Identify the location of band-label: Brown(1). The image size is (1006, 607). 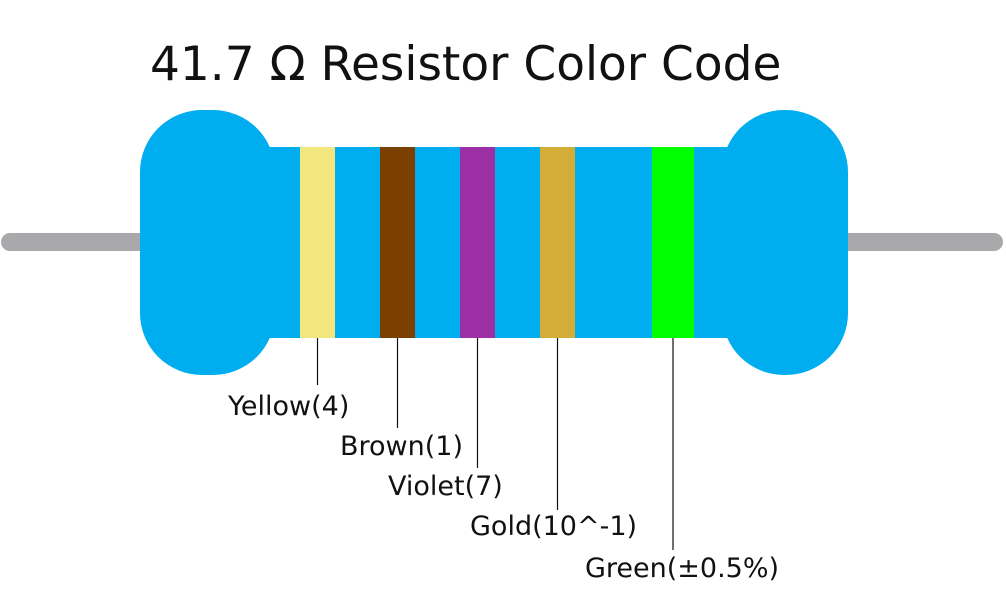
(401, 446).